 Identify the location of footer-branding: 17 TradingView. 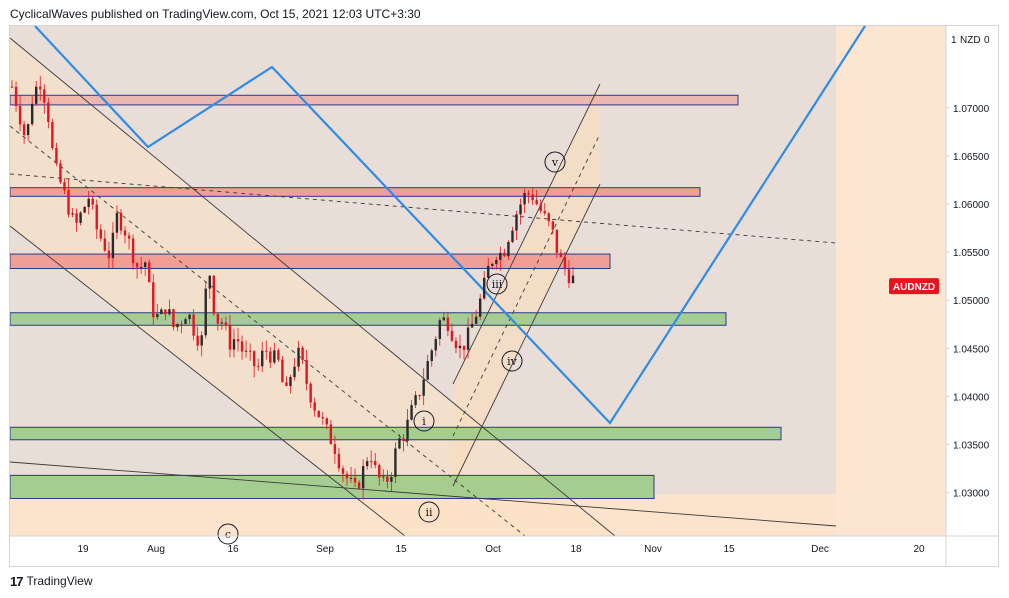
(51, 581).